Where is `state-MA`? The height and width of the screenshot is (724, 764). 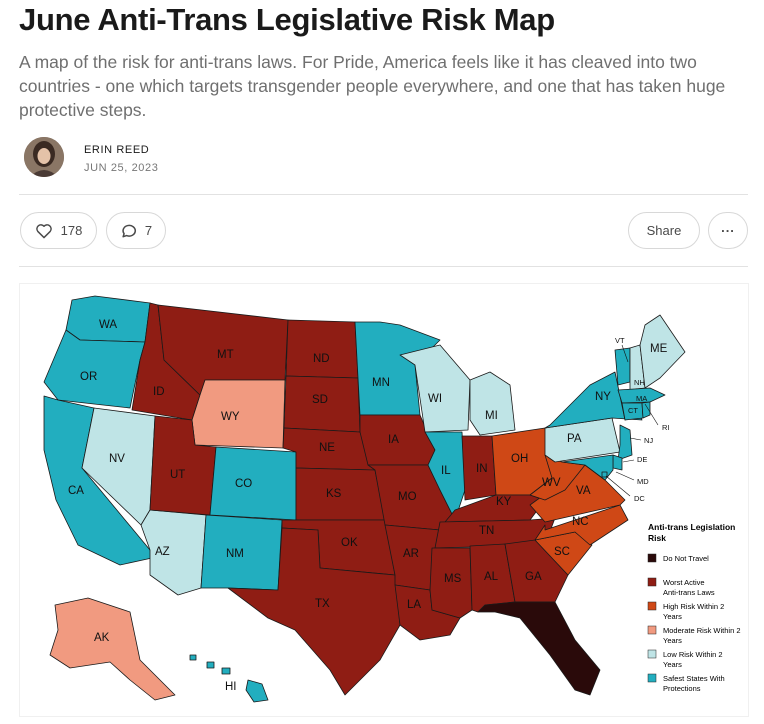 state-MA is located at coordinates (641, 395).